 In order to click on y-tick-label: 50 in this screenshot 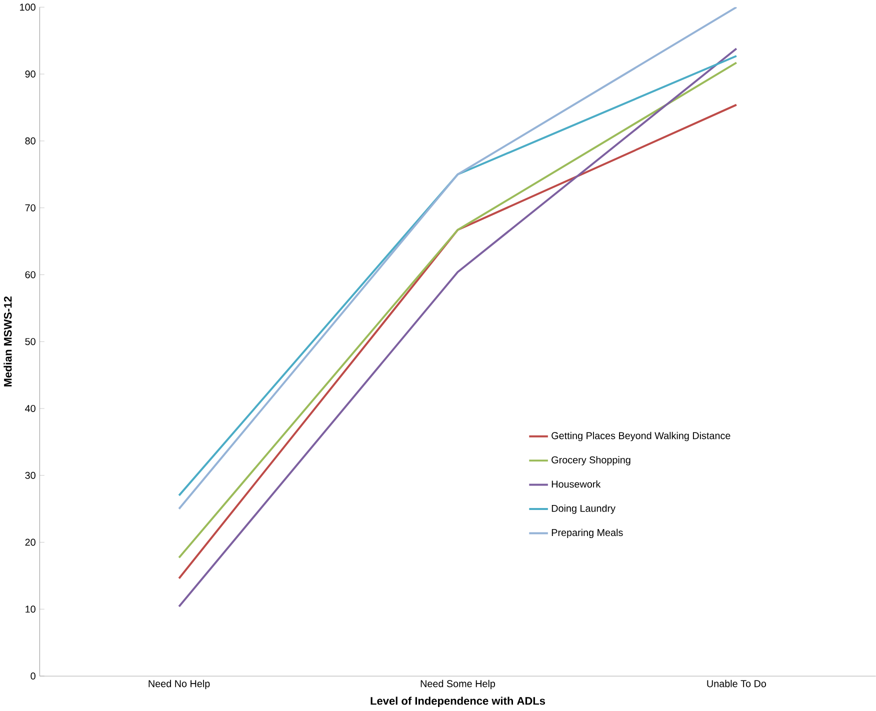, I will do `click(30, 342)`.